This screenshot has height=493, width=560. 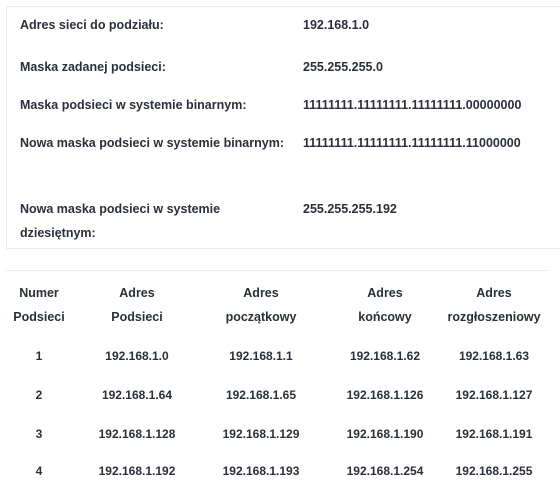 What do you see at coordinates (494, 317) in the screenshot?
I see `column-header: rozgłoszeniowy` at bounding box center [494, 317].